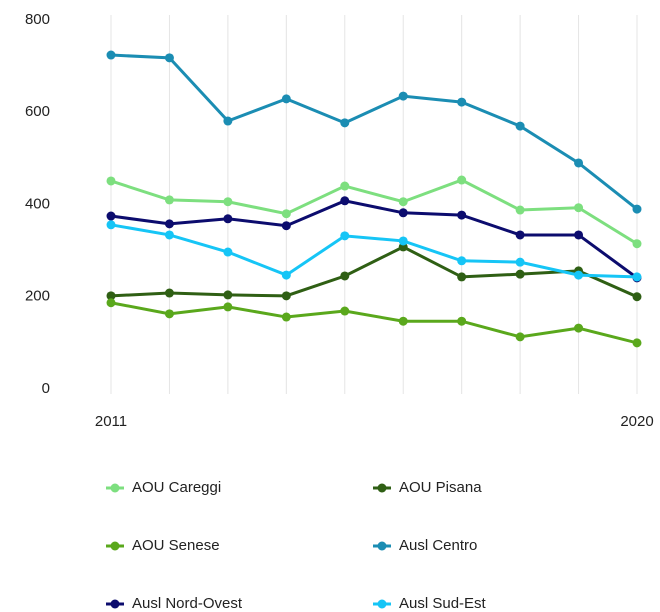 The height and width of the screenshot is (612, 660). I want to click on legend-label: AOU Pisana, so click(440, 487).